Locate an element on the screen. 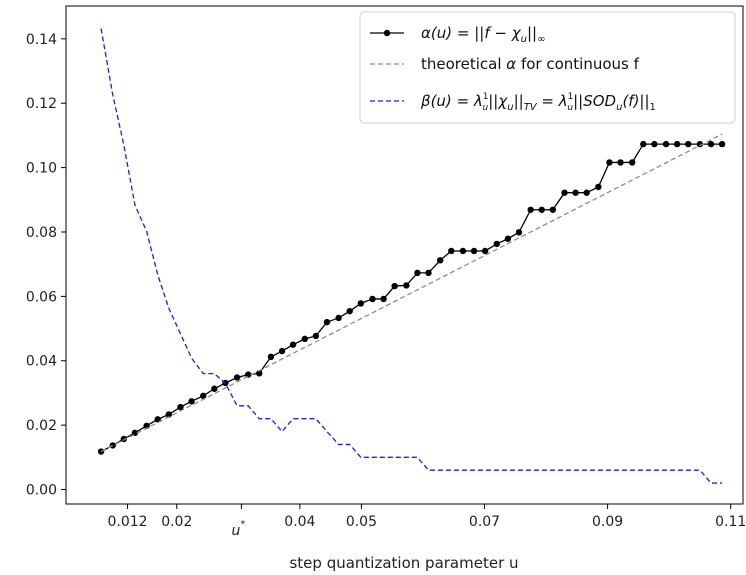 The image size is (746, 575). legend-label-alpha: α(u) = ||f − χu||∞ is located at coordinates (483, 34).